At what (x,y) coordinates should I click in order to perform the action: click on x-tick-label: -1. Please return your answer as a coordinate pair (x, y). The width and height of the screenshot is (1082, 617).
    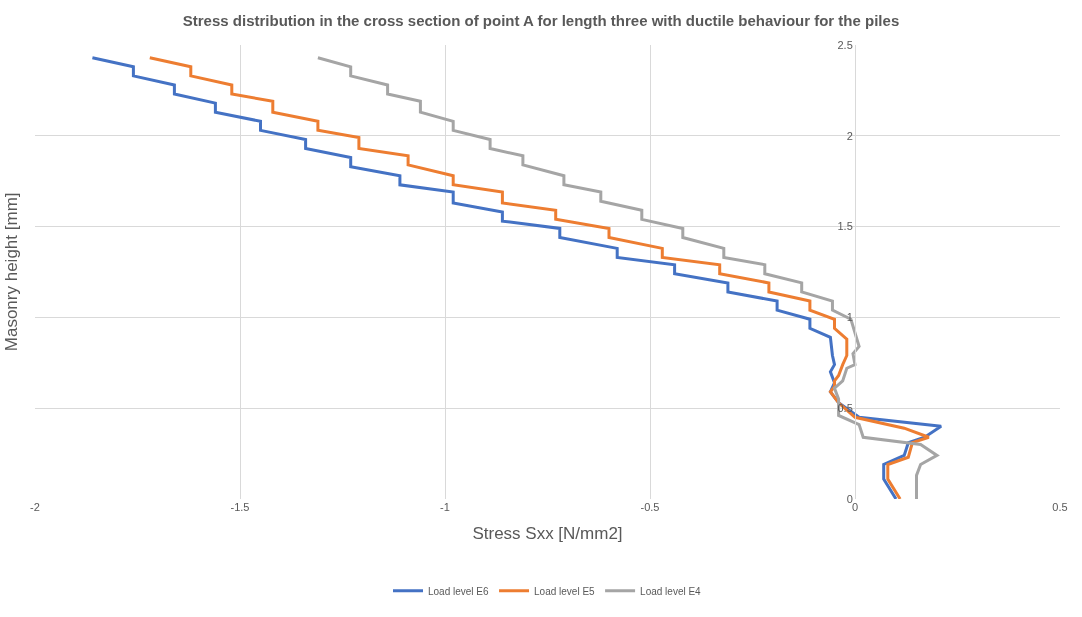
    Looking at the image, I should click on (445, 507).